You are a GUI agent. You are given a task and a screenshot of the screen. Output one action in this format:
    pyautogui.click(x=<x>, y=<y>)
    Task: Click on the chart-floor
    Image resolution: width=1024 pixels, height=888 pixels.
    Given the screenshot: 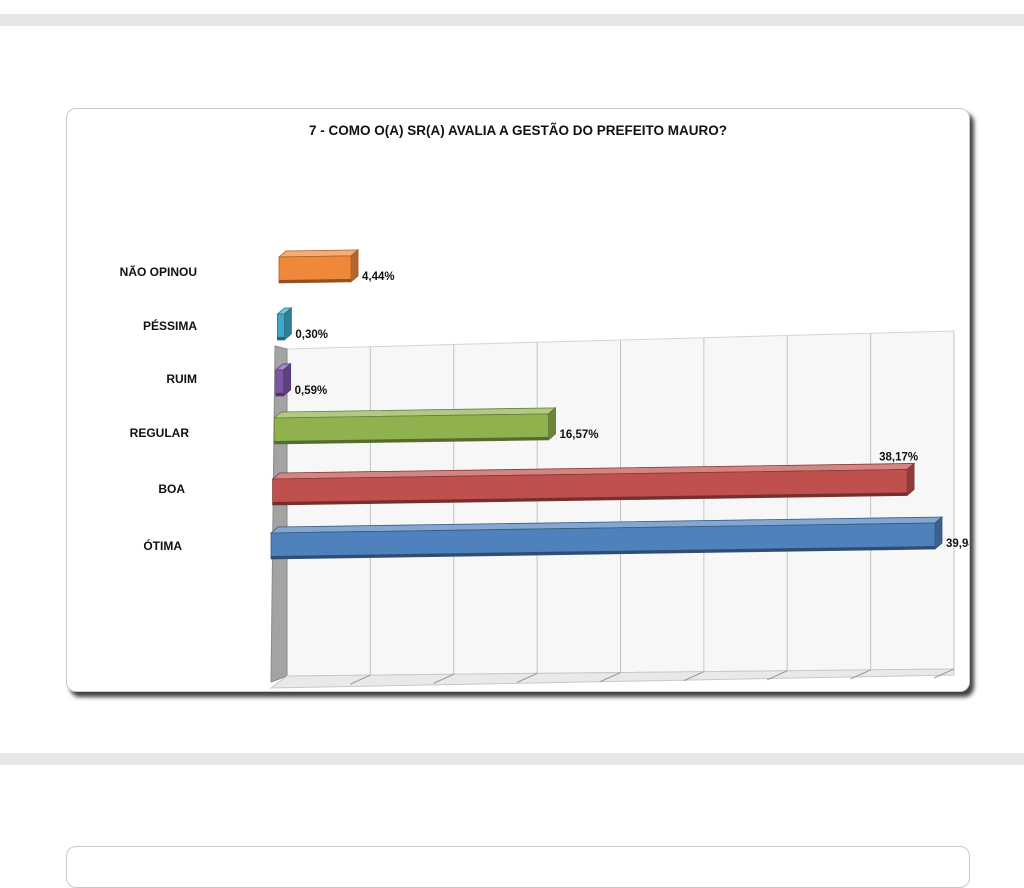 What is the action you would take?
    pyautogui.click(x=612, y=678)
    